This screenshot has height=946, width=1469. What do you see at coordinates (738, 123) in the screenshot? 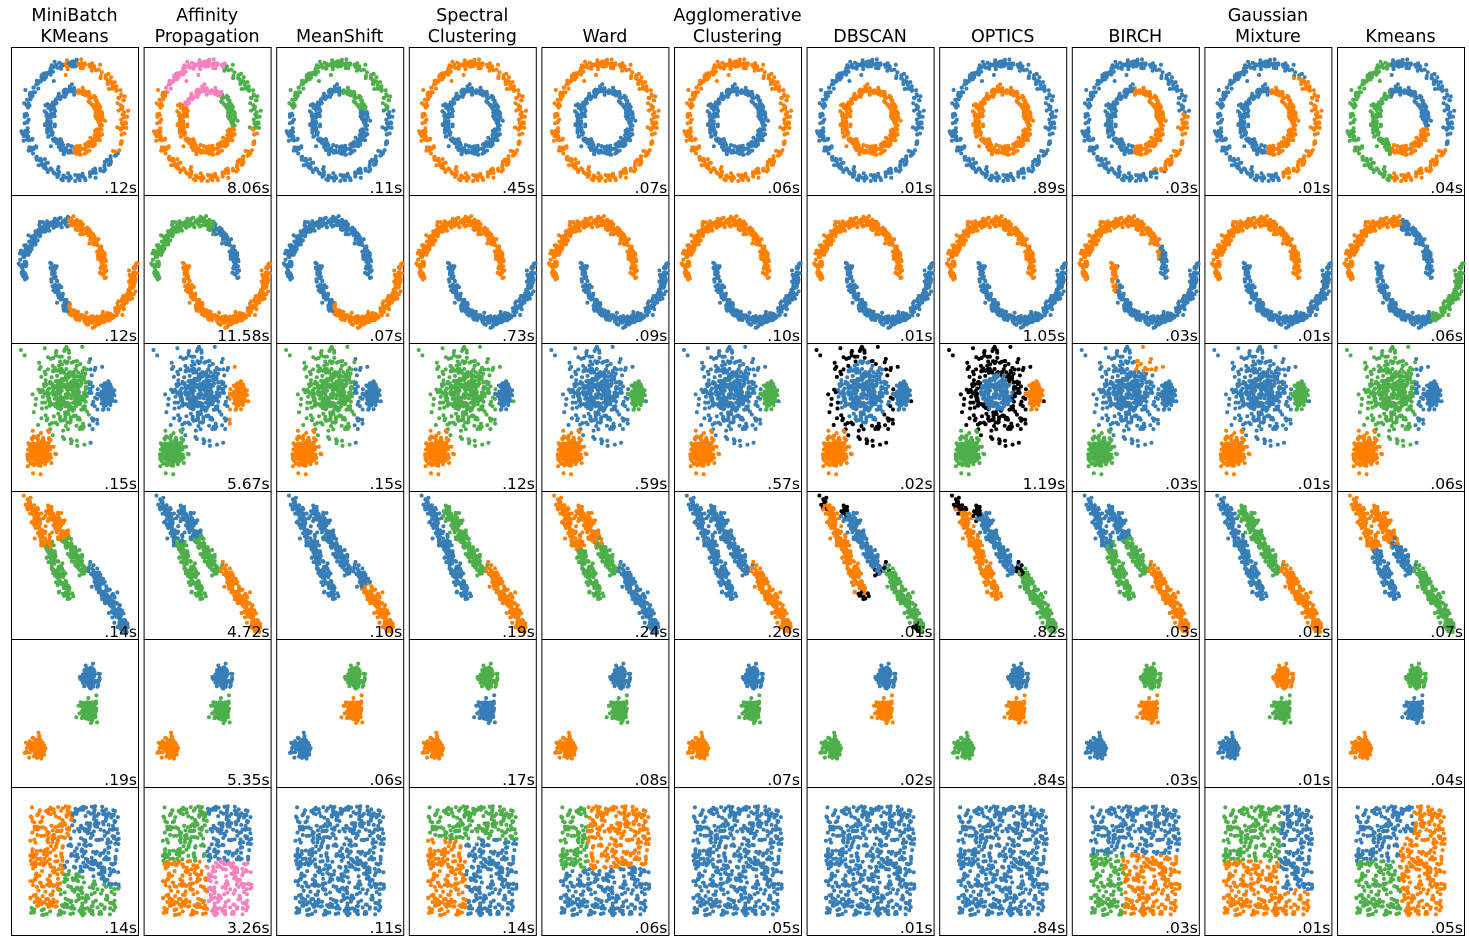
I see `scatter-panel: .06s` at bounding box center [738, 123].